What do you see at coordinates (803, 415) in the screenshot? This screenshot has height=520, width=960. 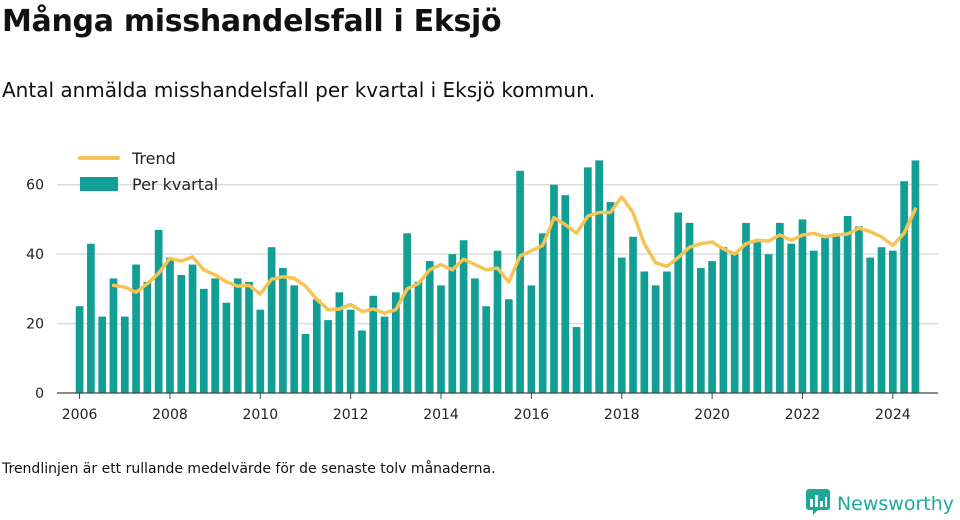 I see `x-tick-label: 2022` at bounding box center [803, 415].